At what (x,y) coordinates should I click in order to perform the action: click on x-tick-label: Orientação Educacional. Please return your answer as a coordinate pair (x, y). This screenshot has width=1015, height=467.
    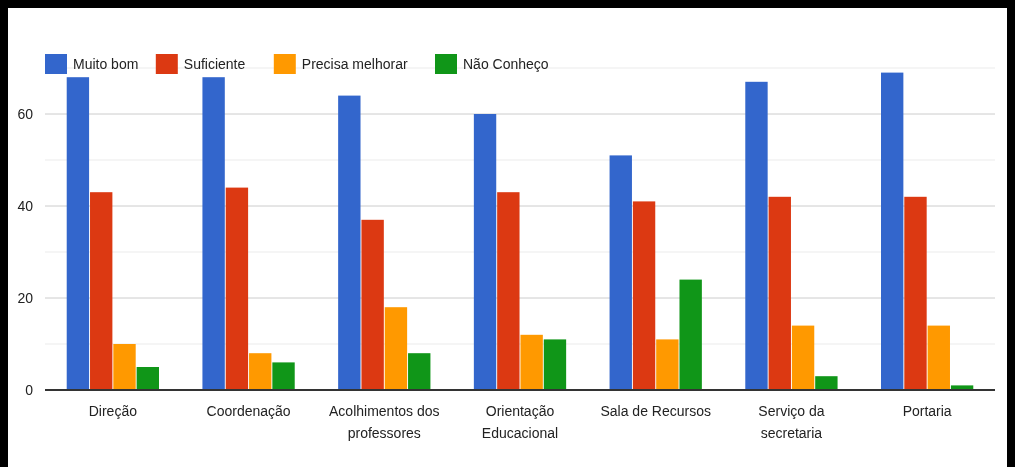
    Looking at the image, I should click on (520, 422).